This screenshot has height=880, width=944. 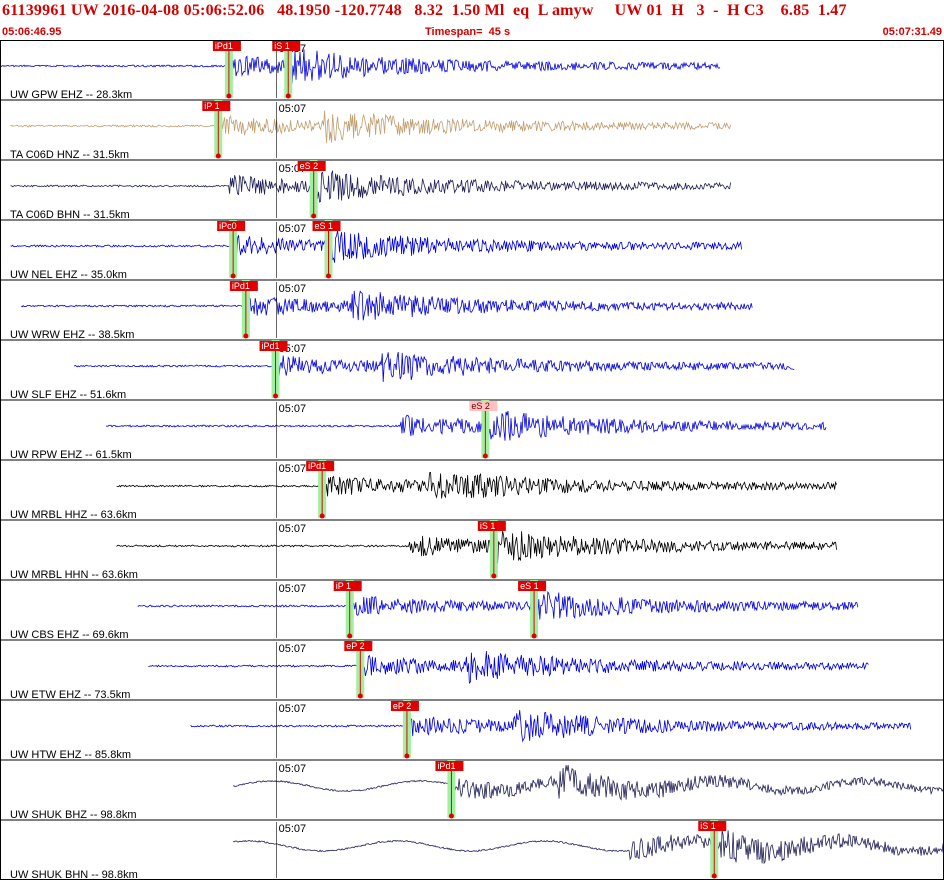 What do you see at coordinates (69, 635) in the screenshot?
I see `trace-label: UW CBS EHZ -- 69.6km` at bounding box center [69, 635].